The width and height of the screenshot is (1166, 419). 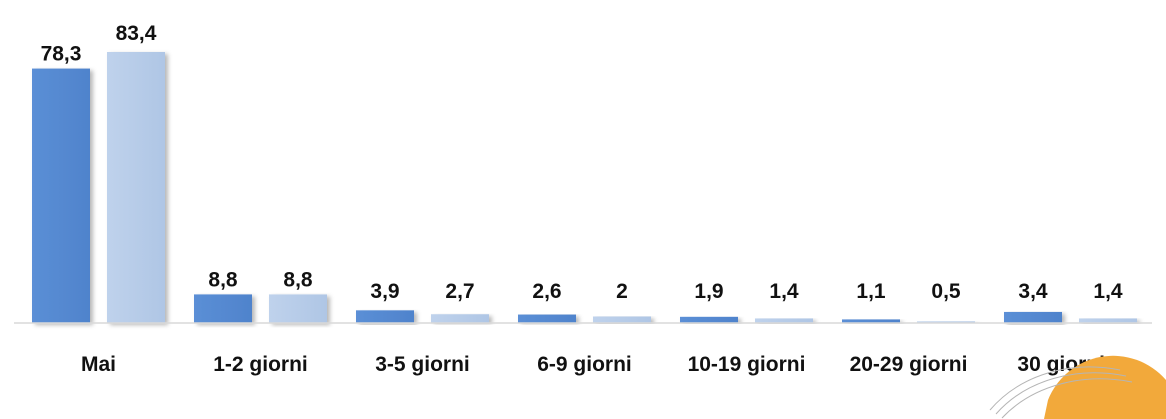 I want to click on value-label-2-7: 1,4, so click(x=1108, y=291).